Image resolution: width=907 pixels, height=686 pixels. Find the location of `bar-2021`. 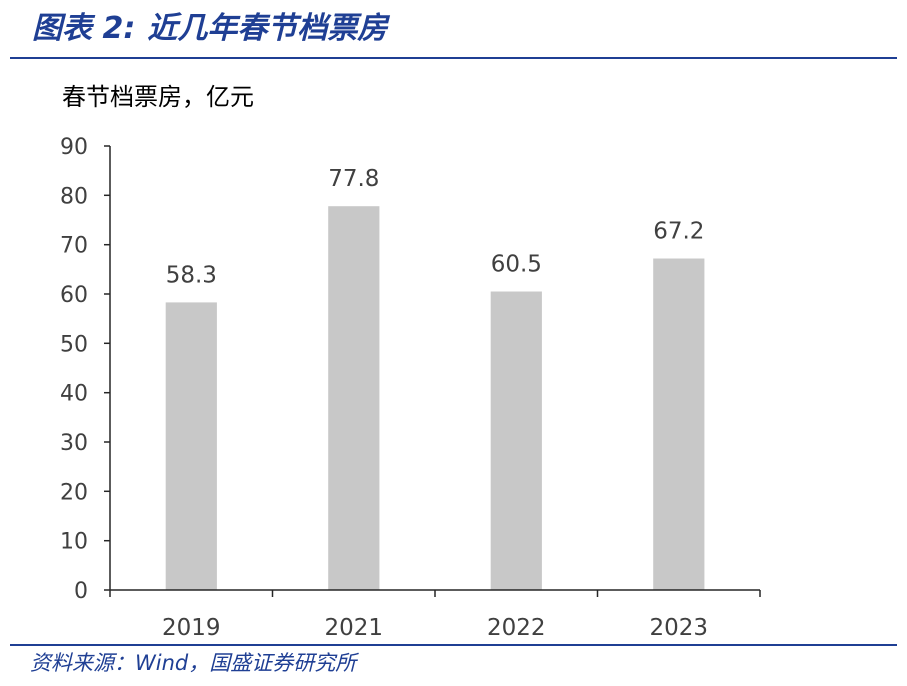

bar-2021 is located at coordinates (354, 398).